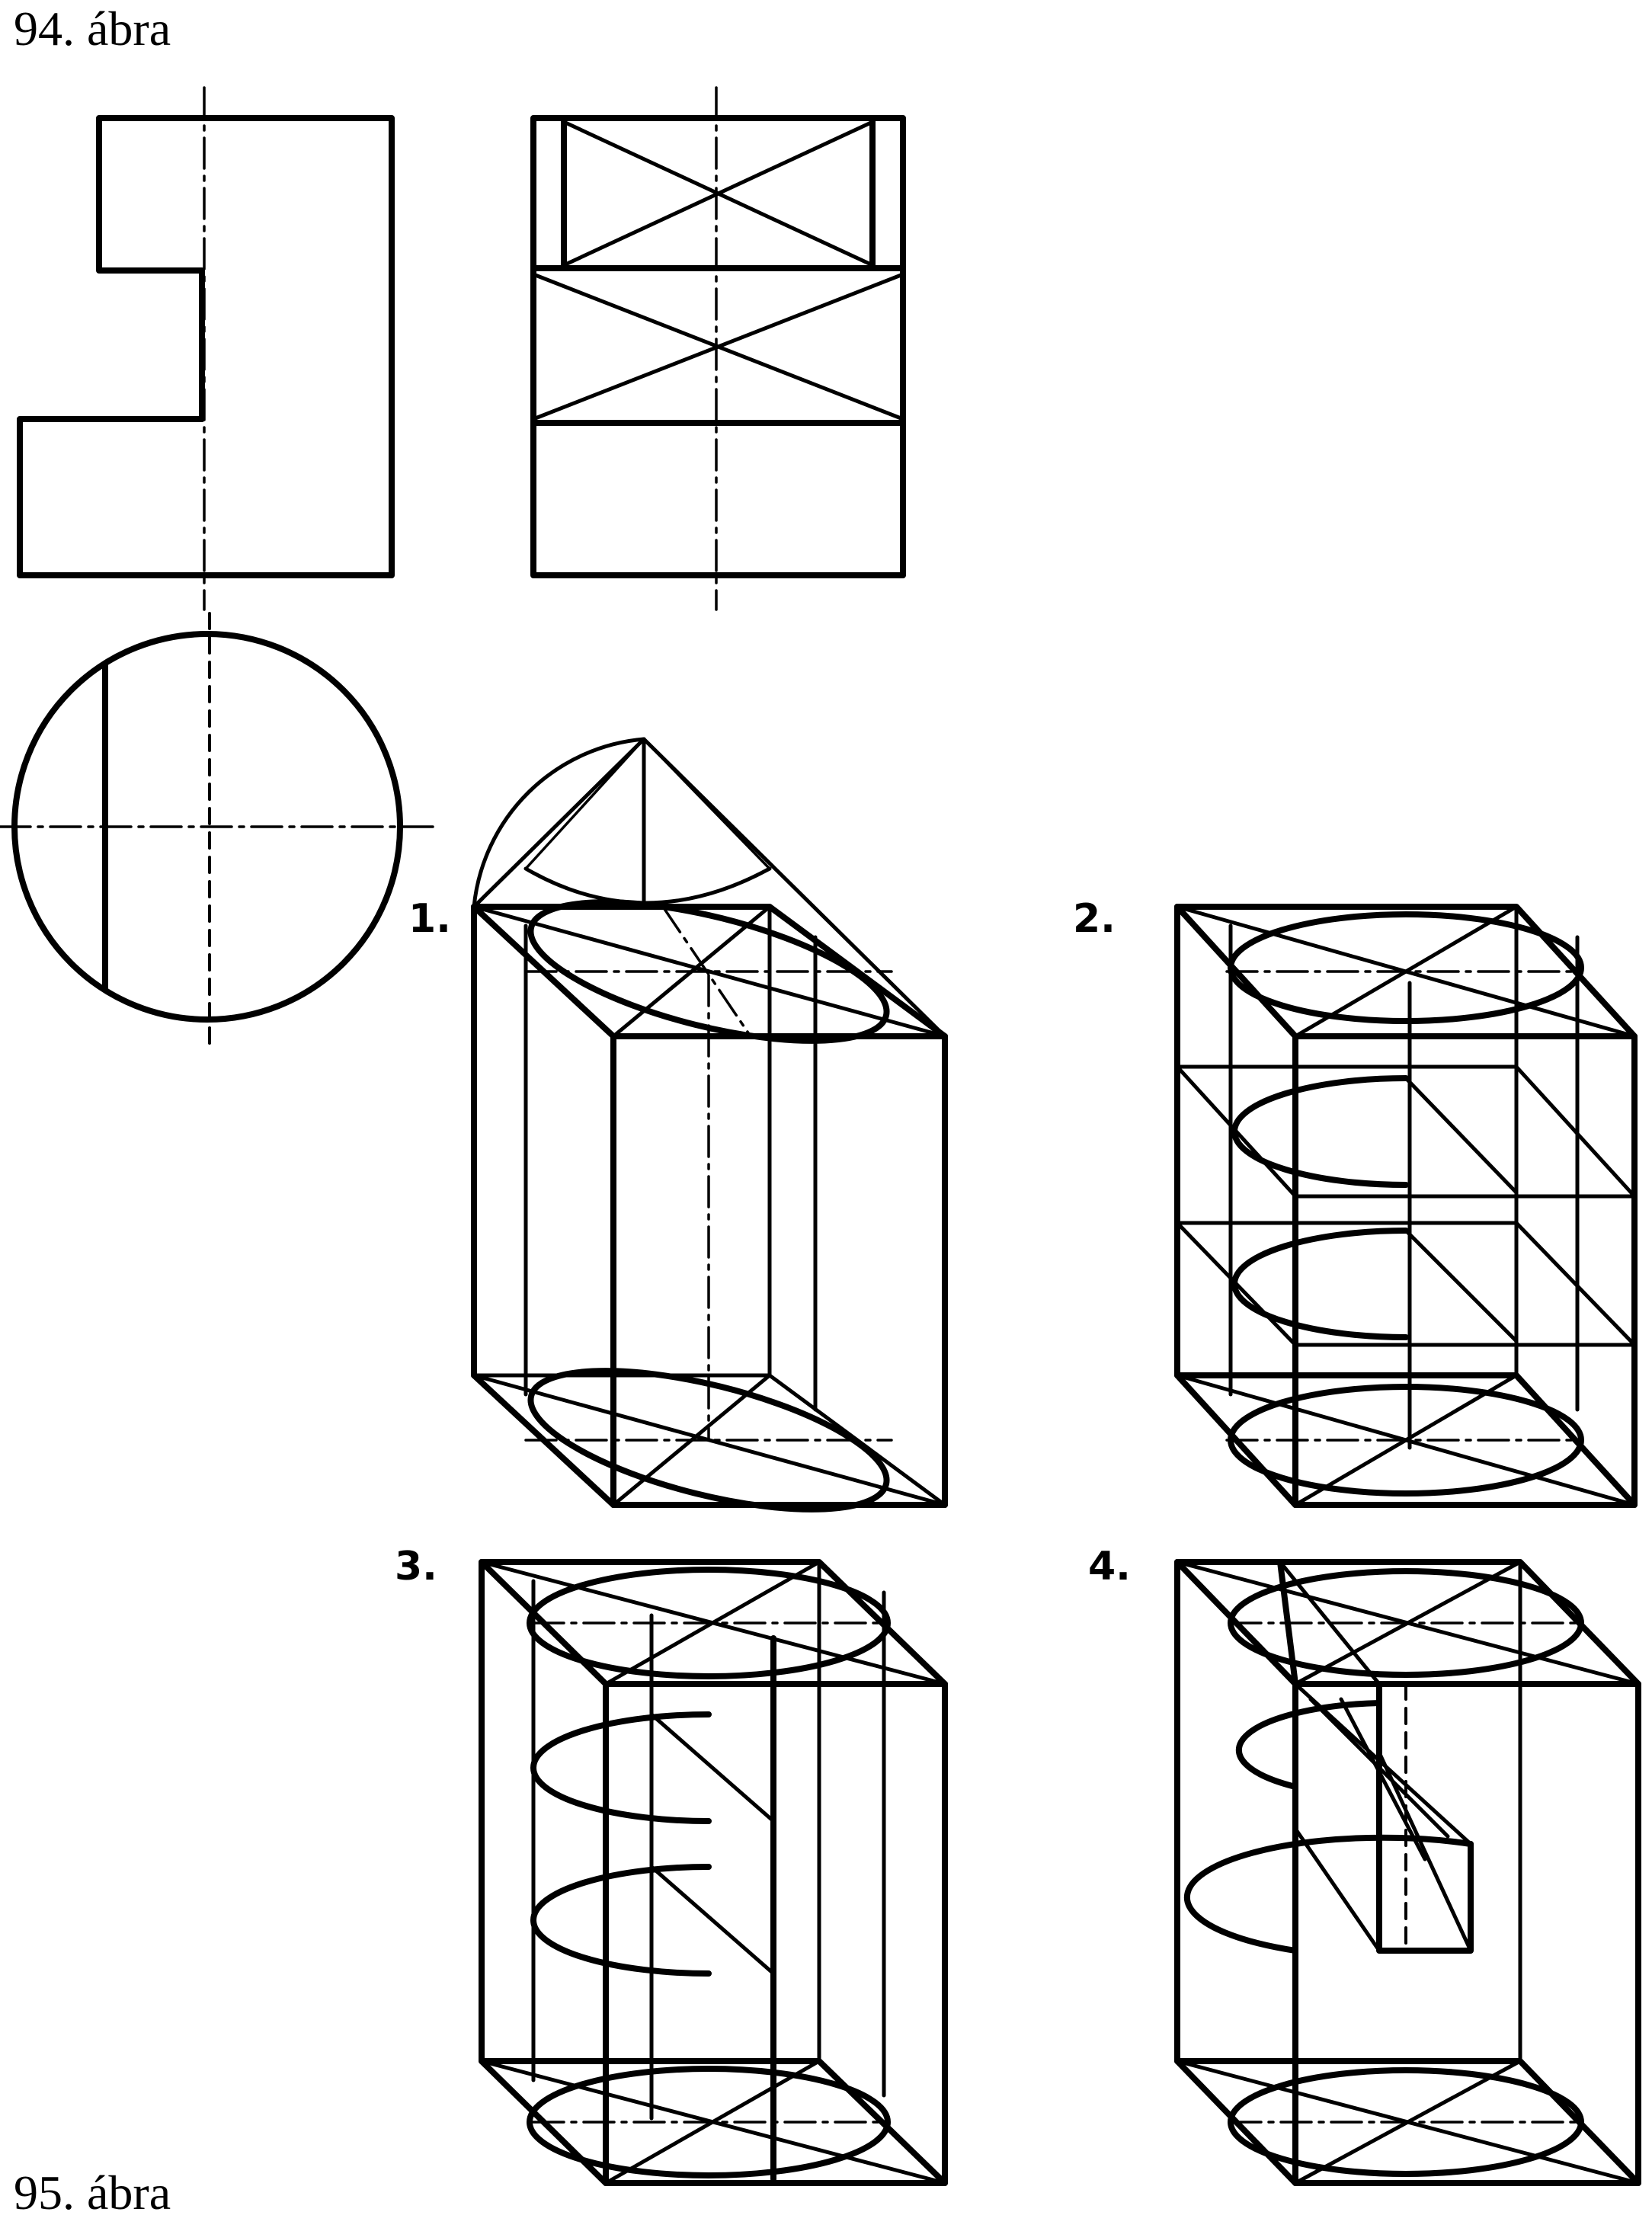 The height and width of the screenshot is (2228, 1652). Describe the element at coordinates (1109, 1566) in the screenshot. I see `step-label-4: 4.` at that location.